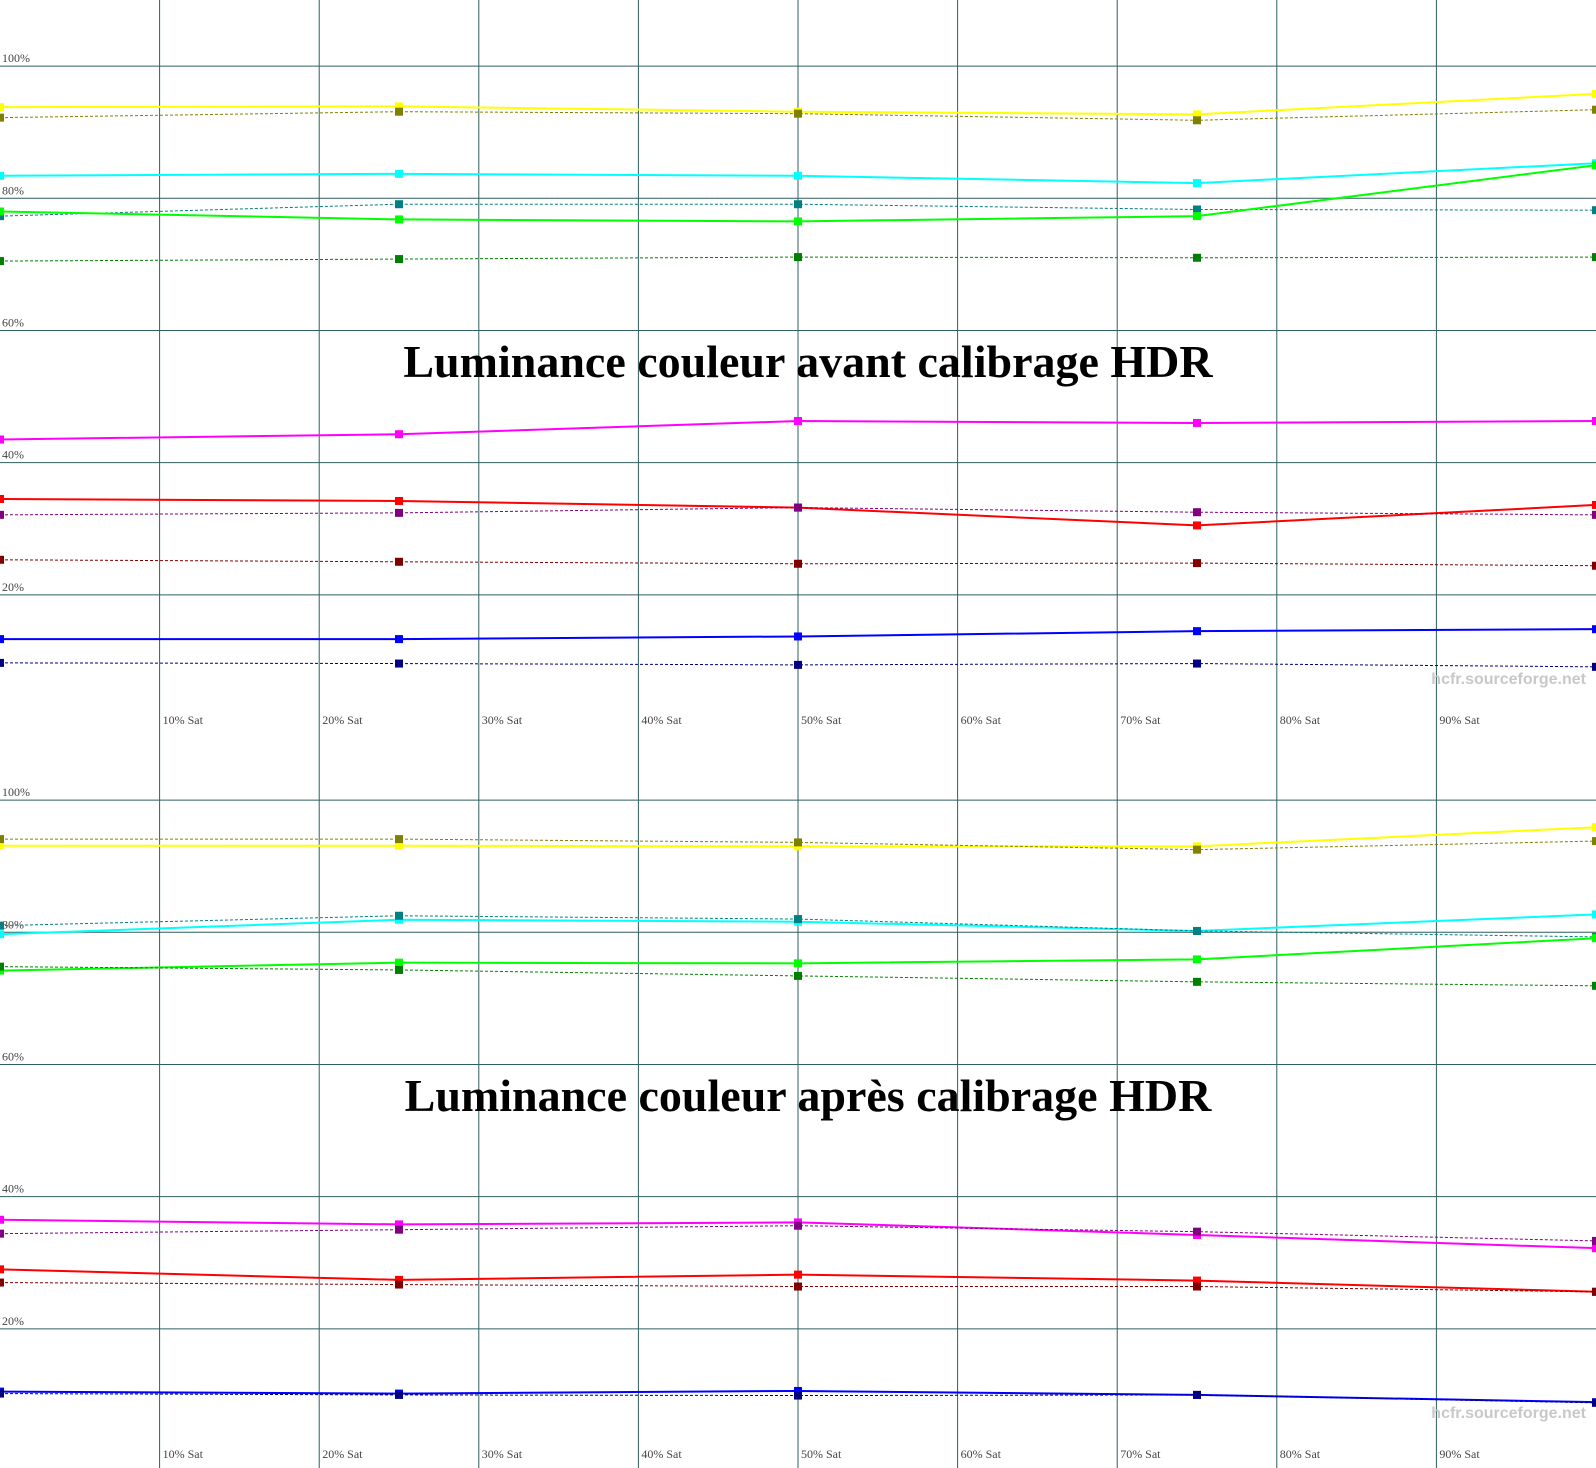 The height and width of the screenshot is (1468, 1596). What do you see at coordinates (502, 1454) in the screenshot?
I see `x-tick-label: 30% Sat` at bounding box center [502, 1454].